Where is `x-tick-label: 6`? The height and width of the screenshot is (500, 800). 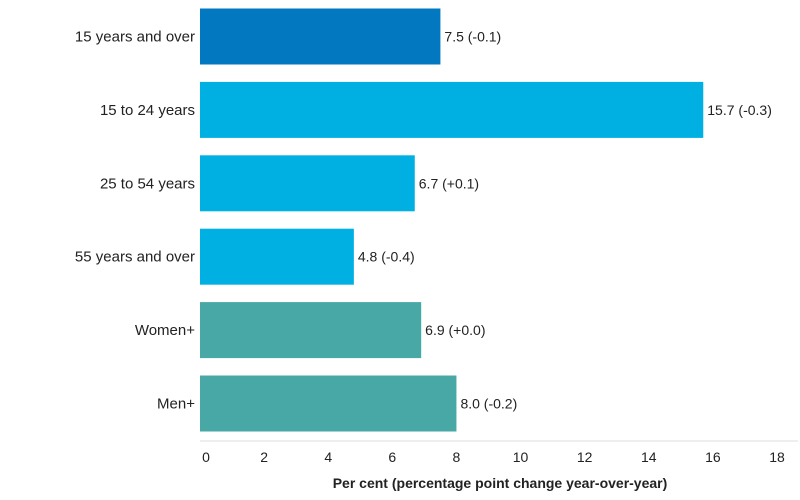 x-tick-label: 6 is located at coordinates (392, 457).